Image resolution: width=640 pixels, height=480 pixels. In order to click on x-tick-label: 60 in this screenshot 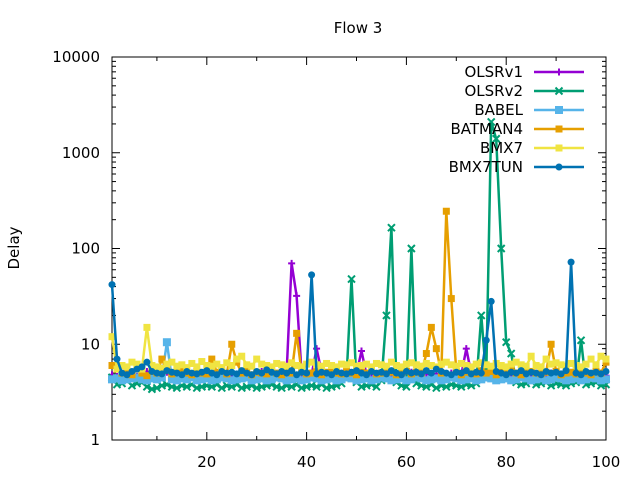, I will do `click(406, 462)`.